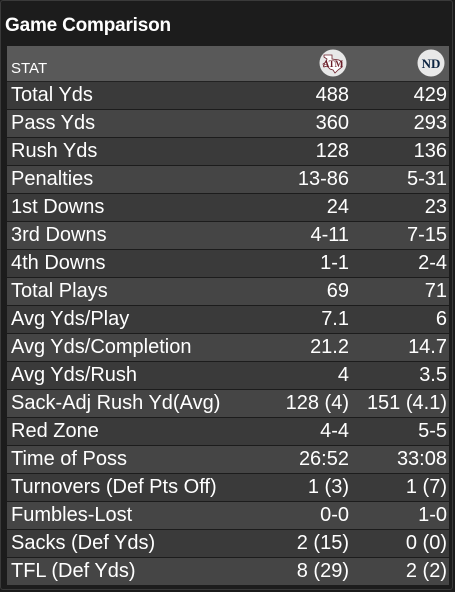 This screenshot has width=455, height=592. What do you see at coordinates (58, 263) in the screenshot?
I see `stat-label: 4th Downs` at bounding box center [58, 263].